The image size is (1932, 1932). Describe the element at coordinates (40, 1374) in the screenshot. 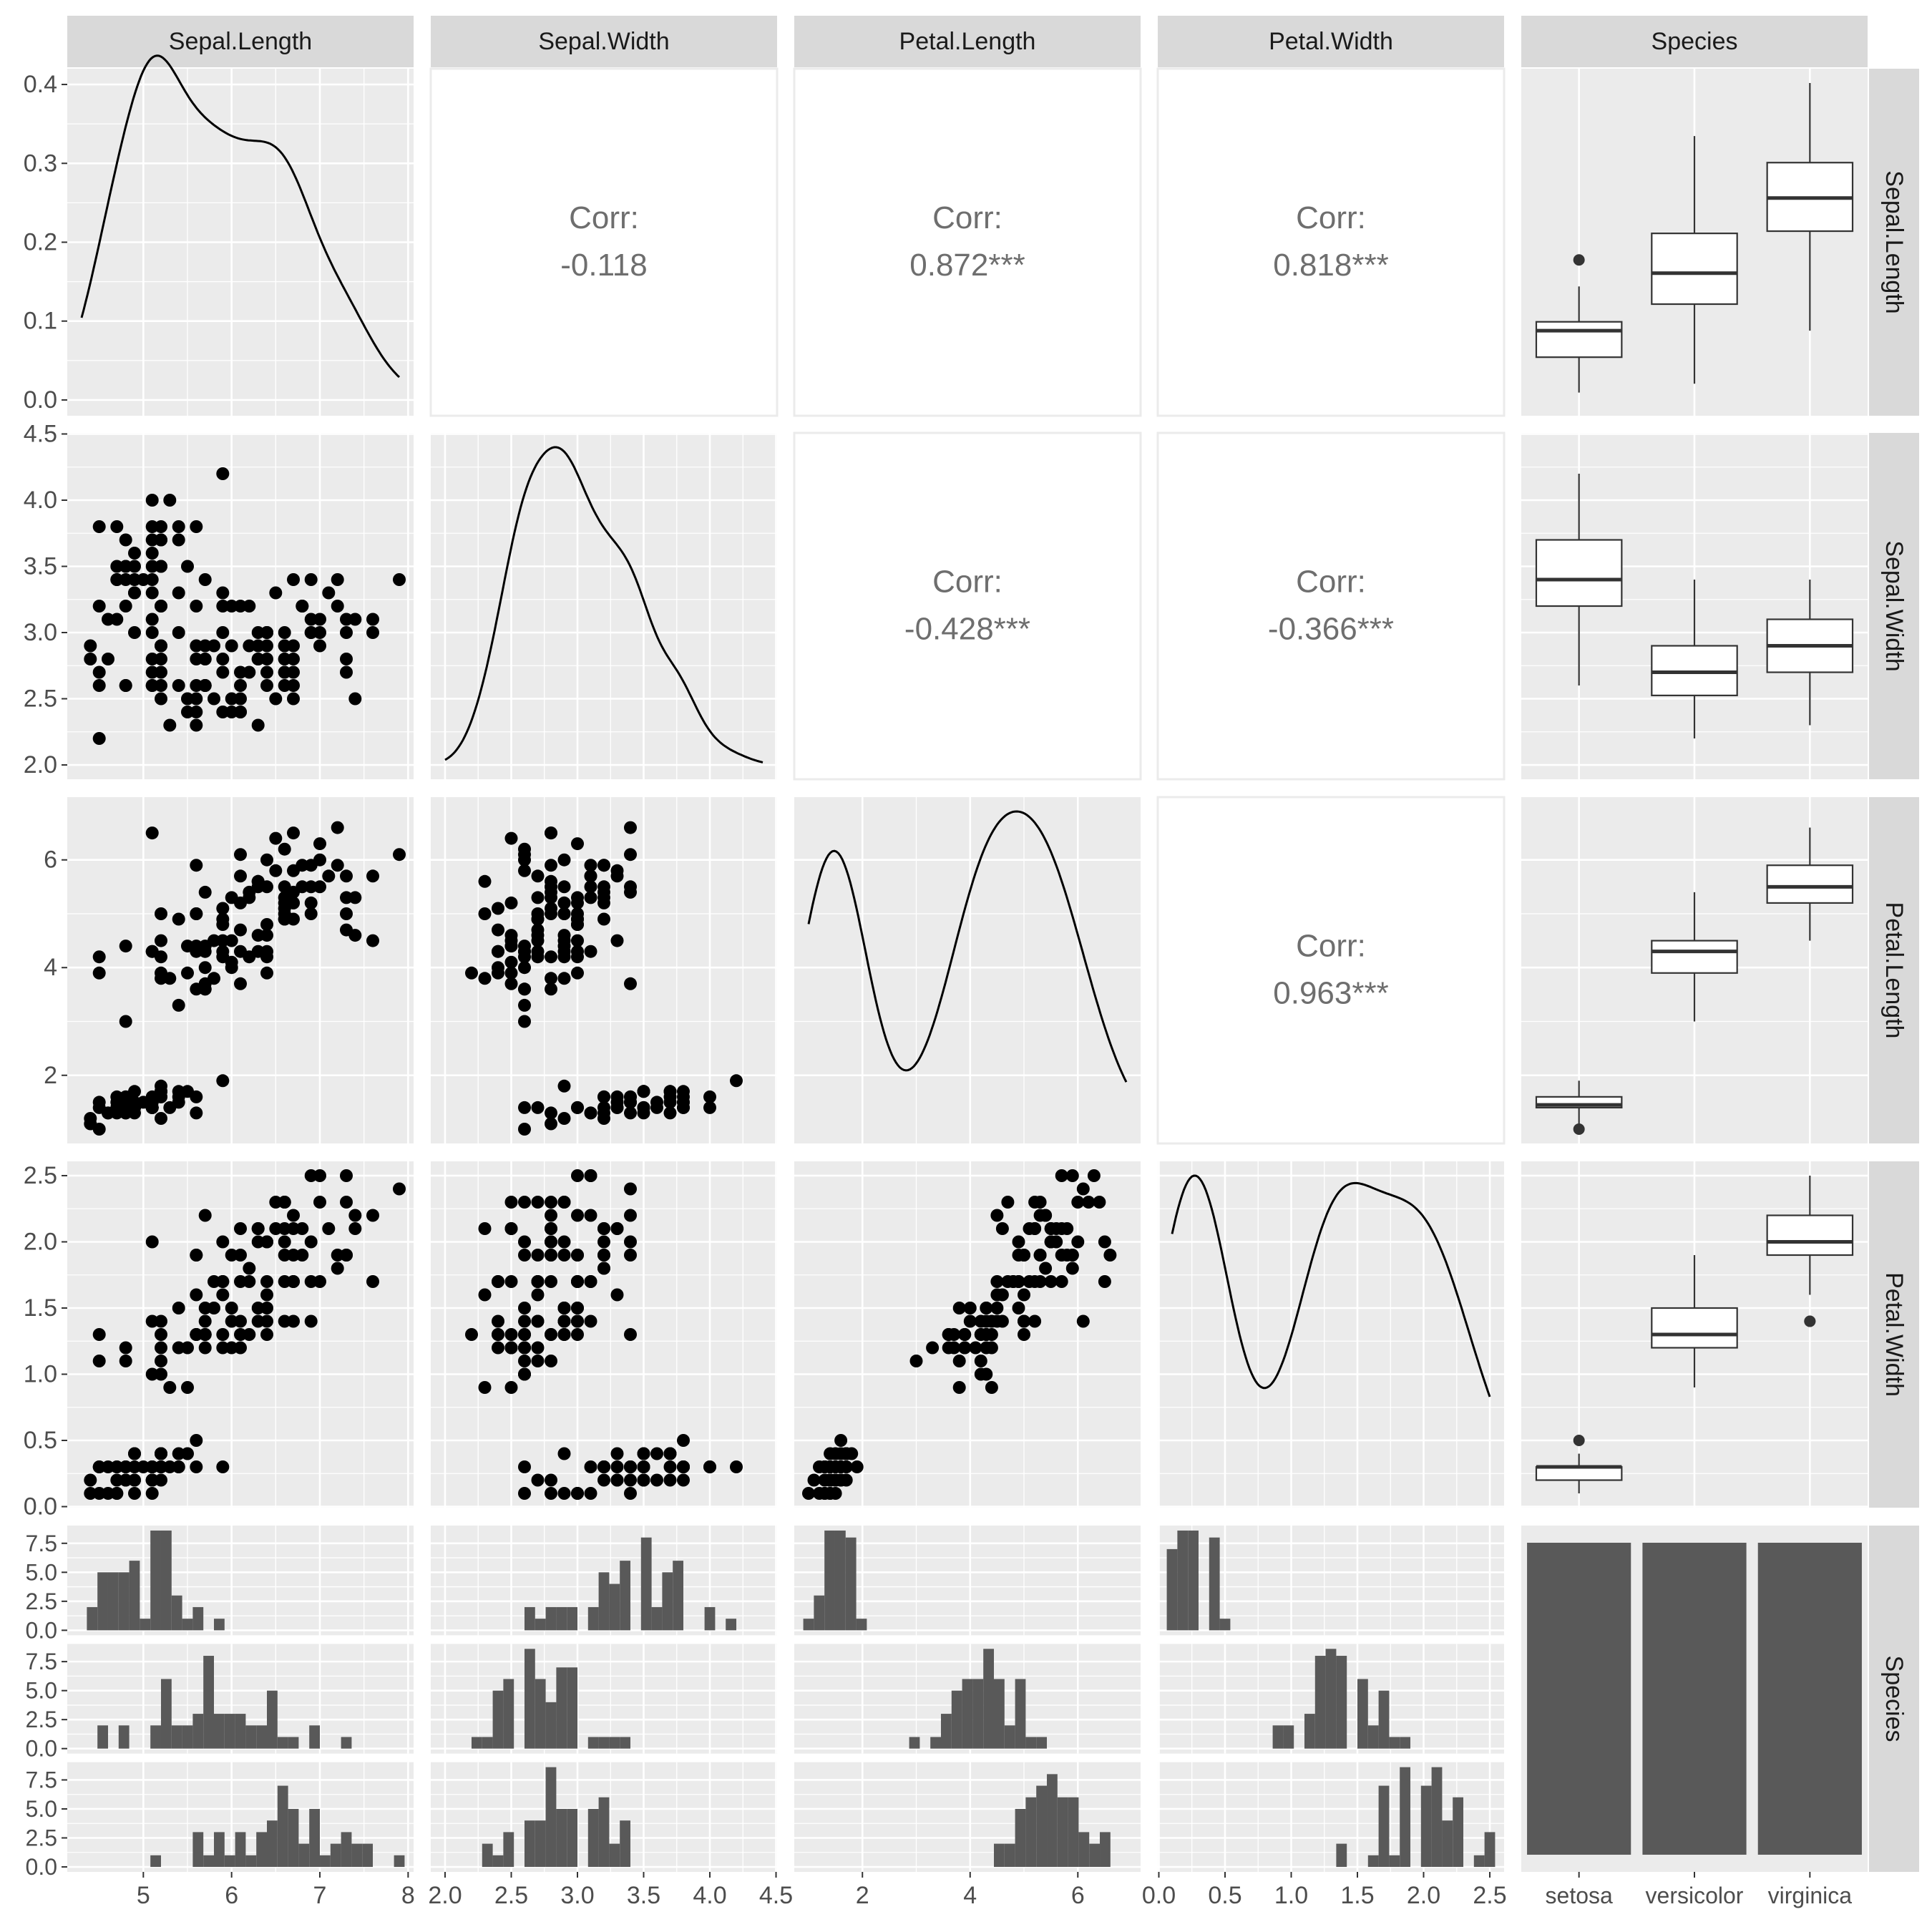

I see `y-tick-label-petal-width: 1.0` at that location.